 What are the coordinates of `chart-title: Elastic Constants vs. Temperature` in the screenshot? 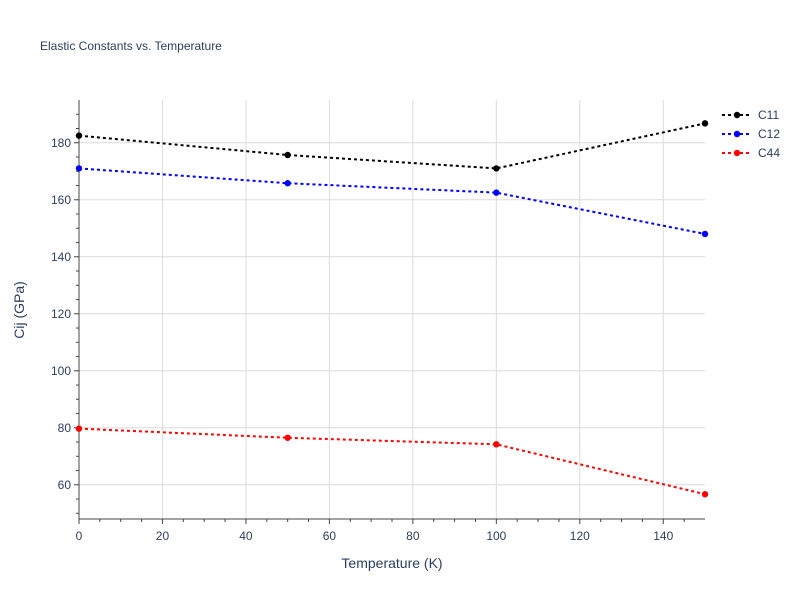 It's located at (131, 46).